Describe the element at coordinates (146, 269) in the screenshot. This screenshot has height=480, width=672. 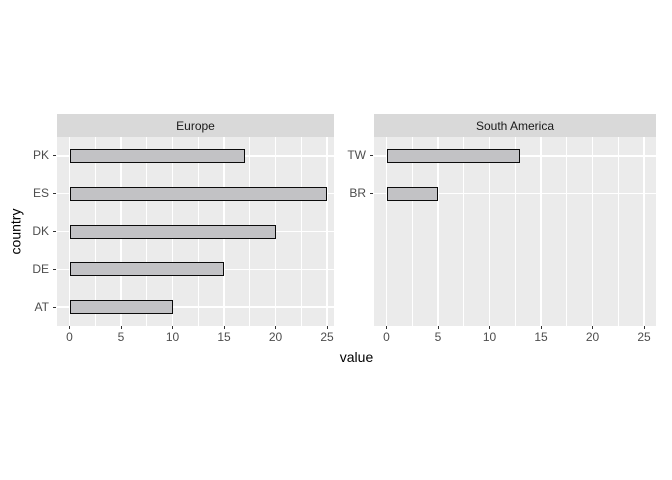
I see `bar-europe-de` at that location.